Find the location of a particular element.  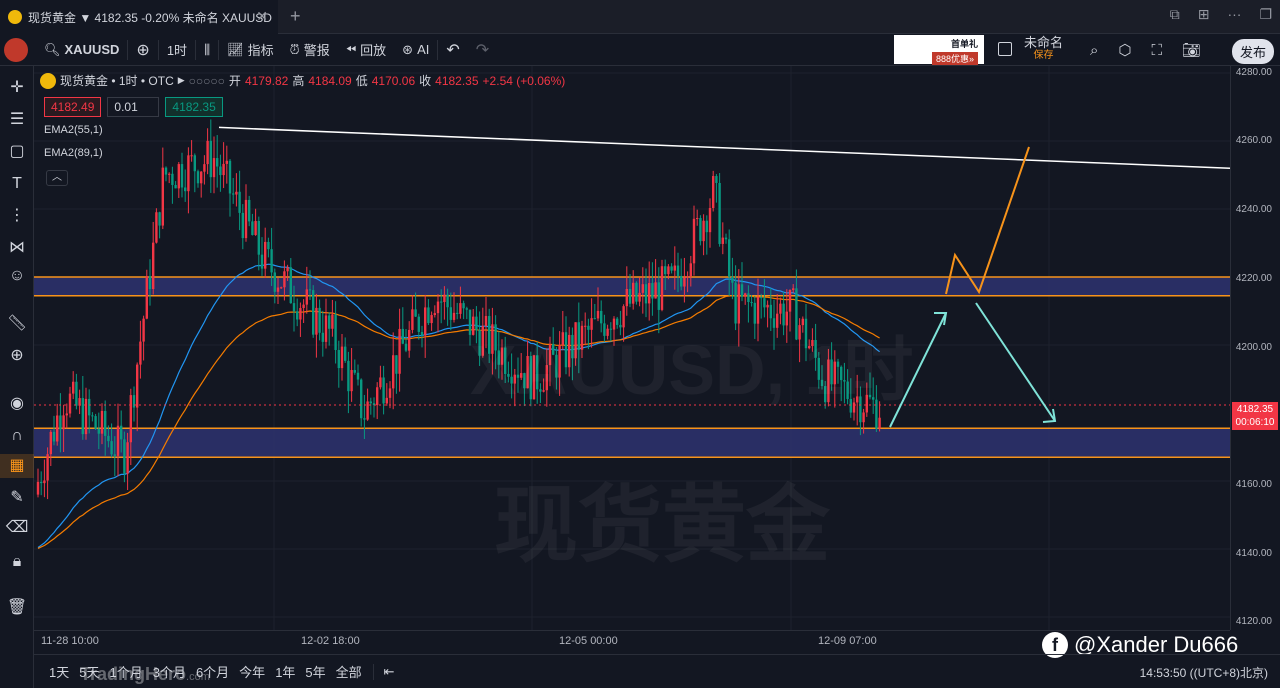

trash-icon: 🗑︎ is located at coordinates (17, 607).